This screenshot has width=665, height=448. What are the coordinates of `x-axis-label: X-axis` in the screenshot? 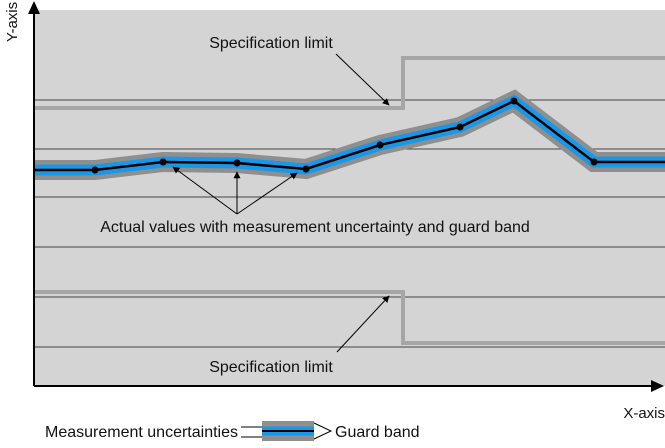 It's located at (644, 413).